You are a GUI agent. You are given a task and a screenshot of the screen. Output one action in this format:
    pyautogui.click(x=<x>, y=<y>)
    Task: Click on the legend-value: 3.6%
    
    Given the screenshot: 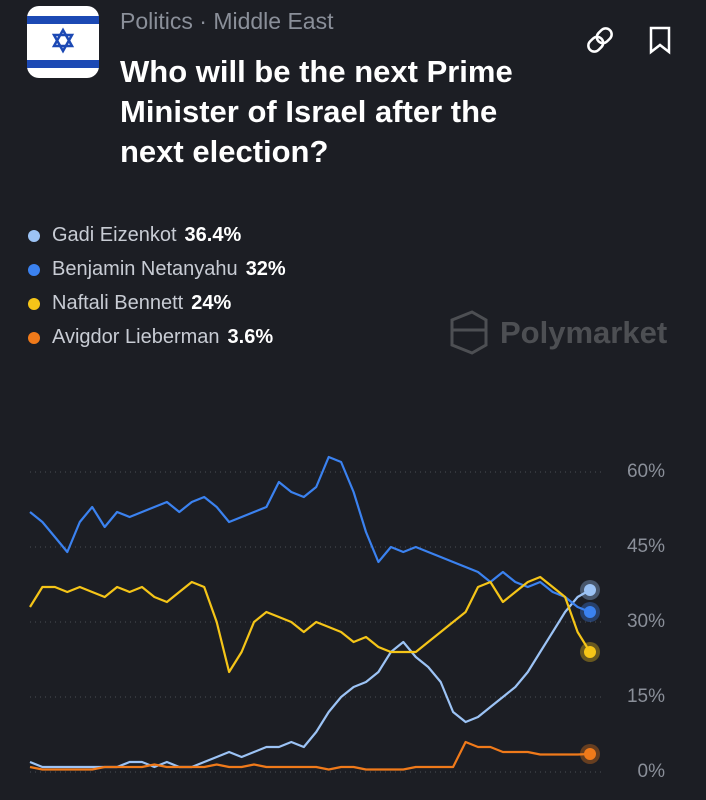 What is the action you would take?
    pyautogui.click(x=251, y=337)
    